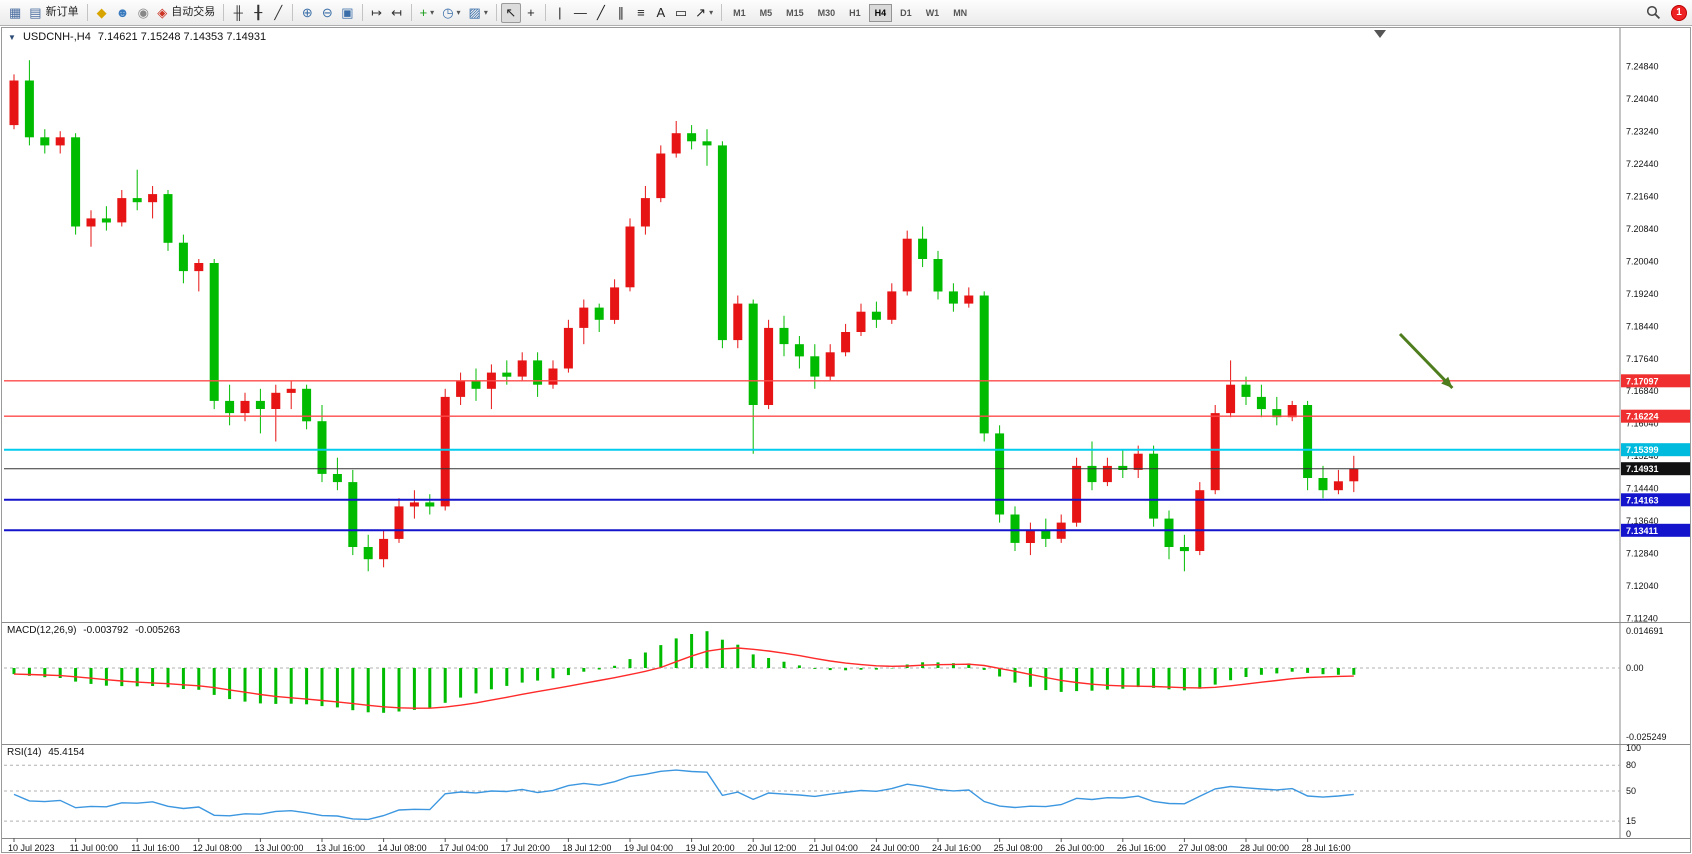  Describe the element at coordinates (956, 848) in the screenshot. I see `time-axis-label: 24 Jul 16:00` at that location.